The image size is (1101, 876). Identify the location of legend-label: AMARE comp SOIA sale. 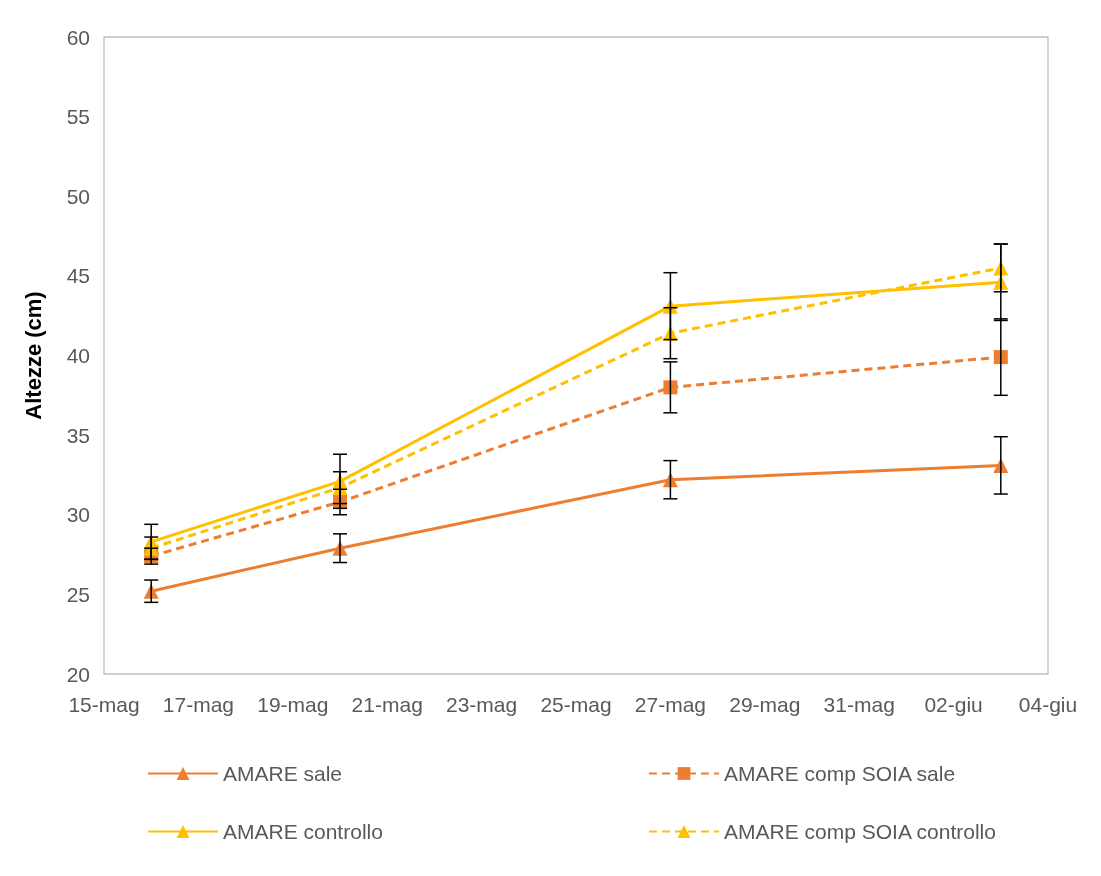
(840, 773).